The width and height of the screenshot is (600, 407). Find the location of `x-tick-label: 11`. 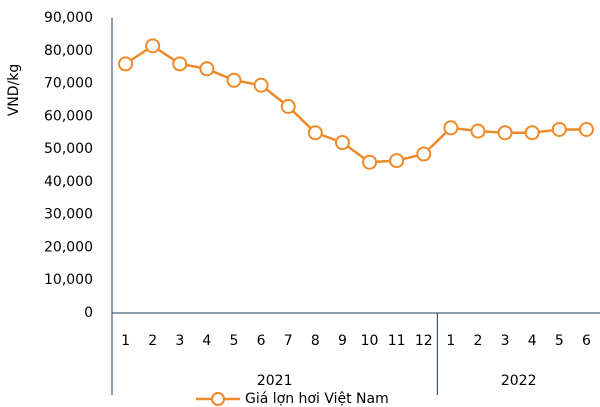

x-tick-label: 11 is located at coordinates (397, 341).